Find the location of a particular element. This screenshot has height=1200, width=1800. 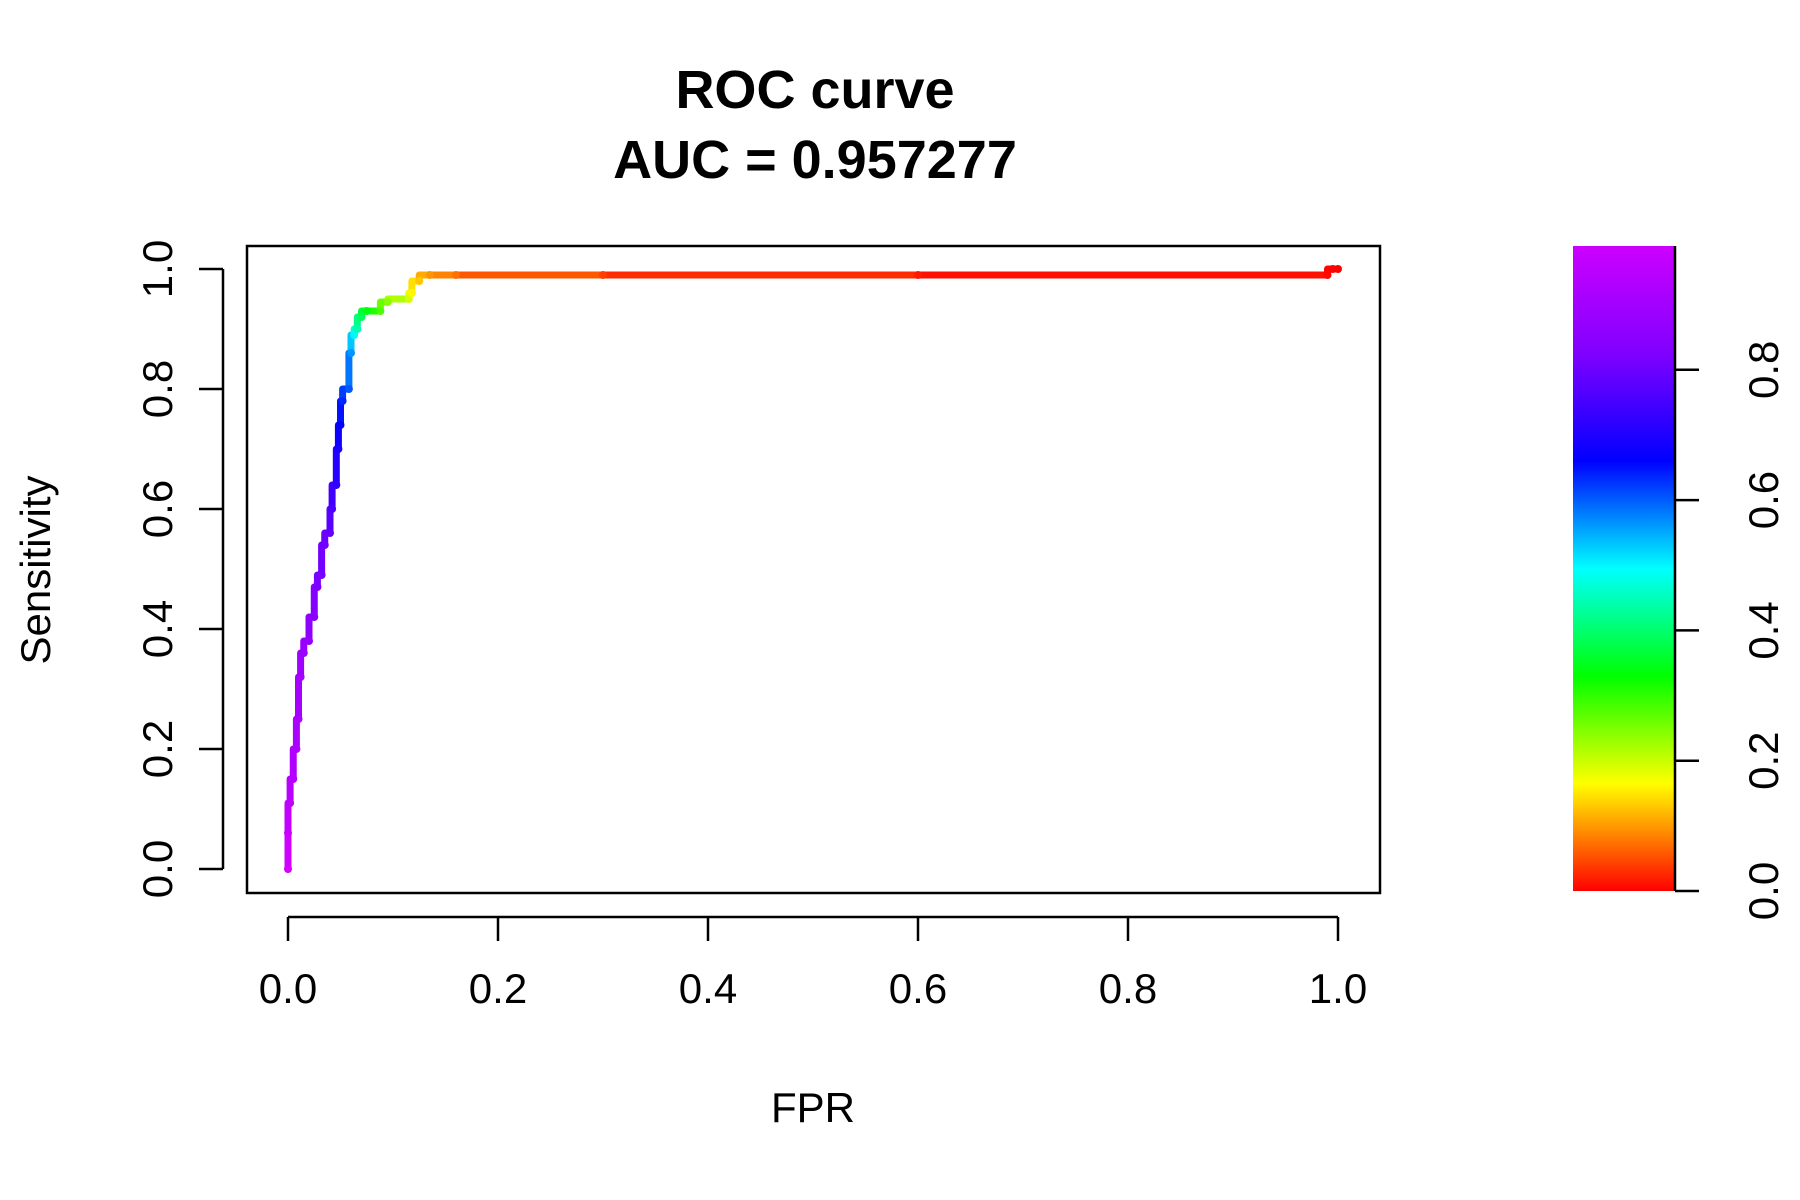

y-tick-label-3: 0.6 is located at coordinates (157, 509).